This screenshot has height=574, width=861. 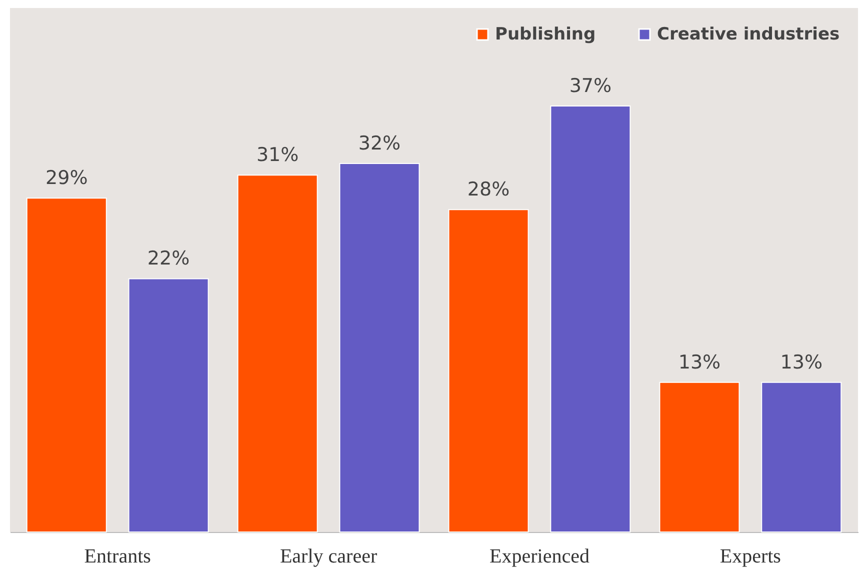 What do you see at coordinates (277, 155) in the screenshot?
I see `data-label: 31%` at bounding box center [277, 155].